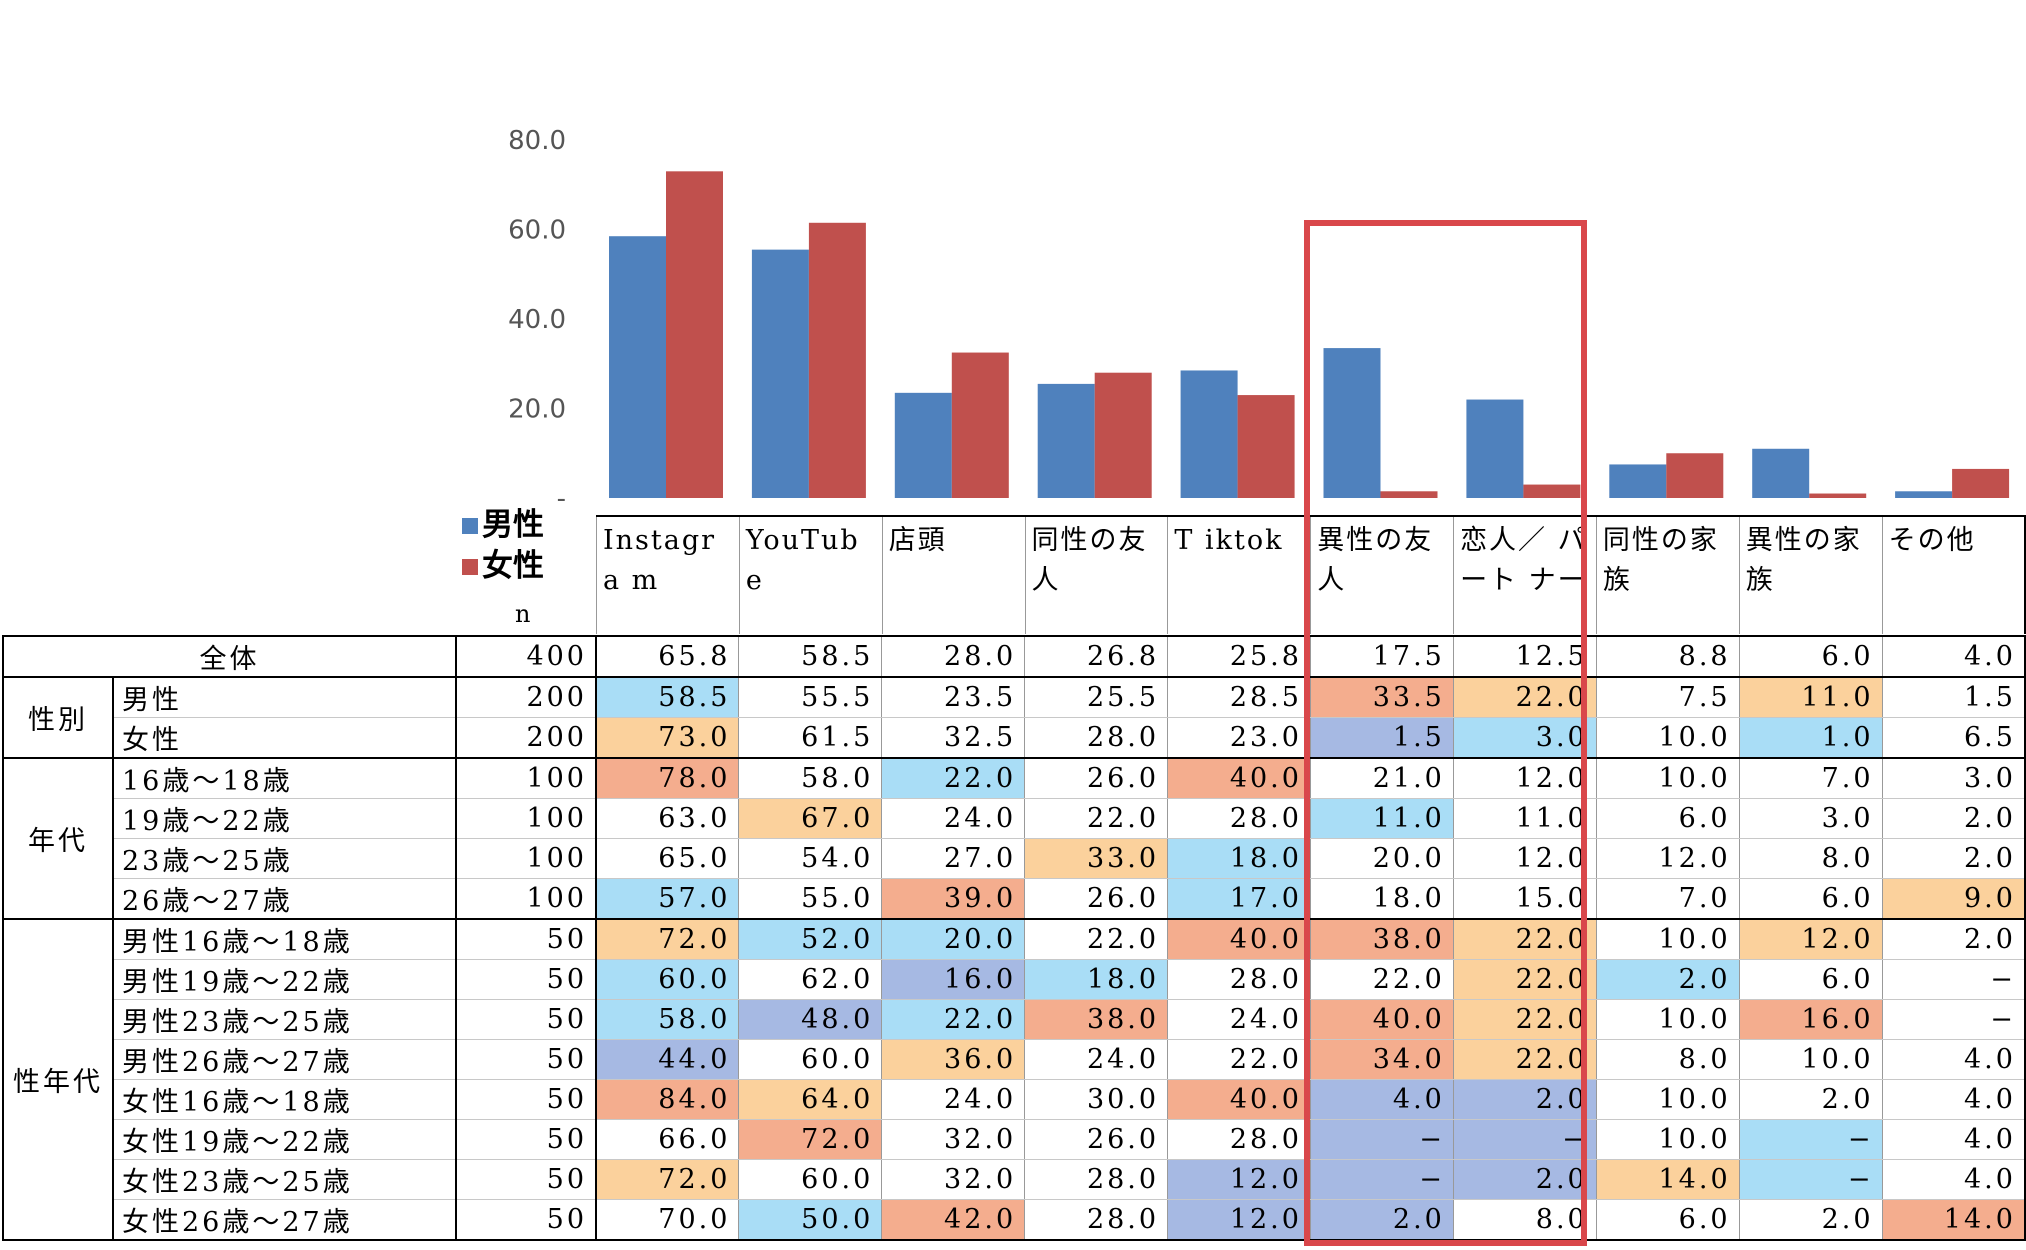  What do you see at coordinates (667, 1019) in the screenshot?
I see `table-cell: 58.0` at bounding box center [667, 1019].